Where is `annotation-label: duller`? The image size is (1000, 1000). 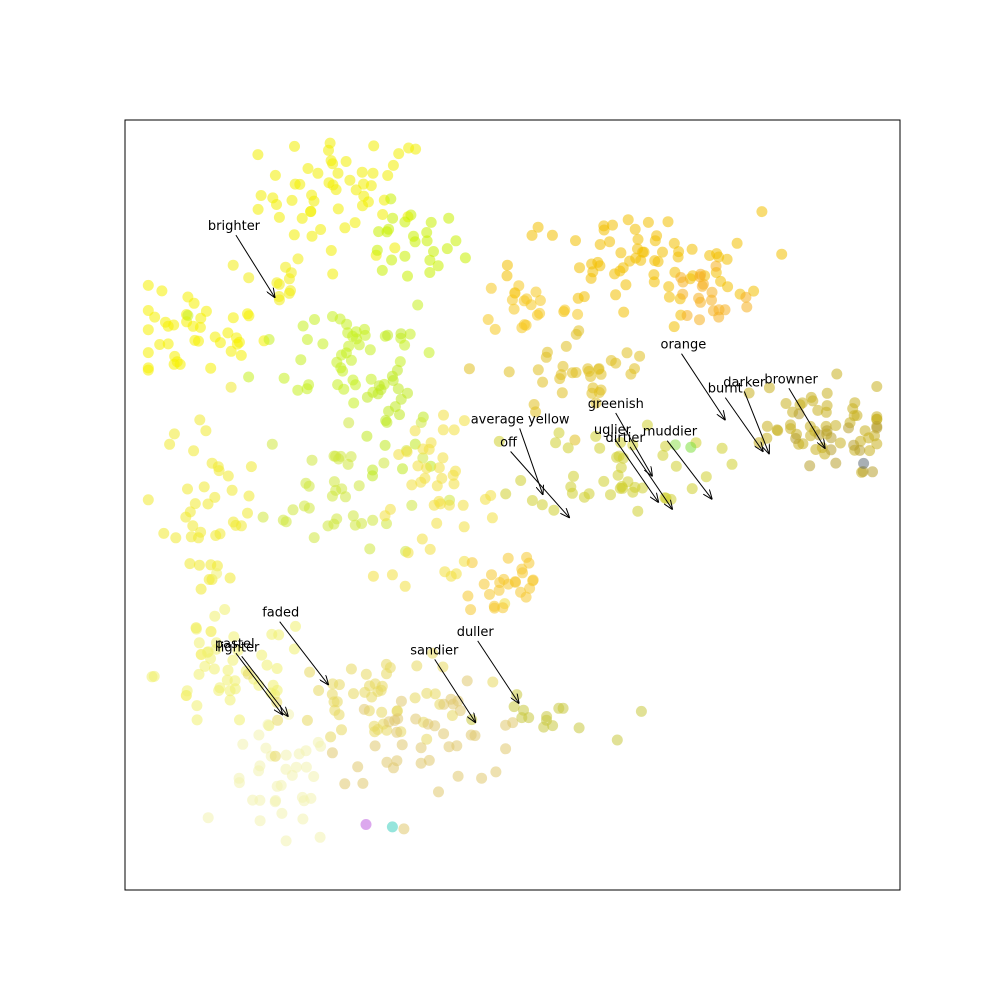
annotation-label: duller is located at coordinates (476, 632).